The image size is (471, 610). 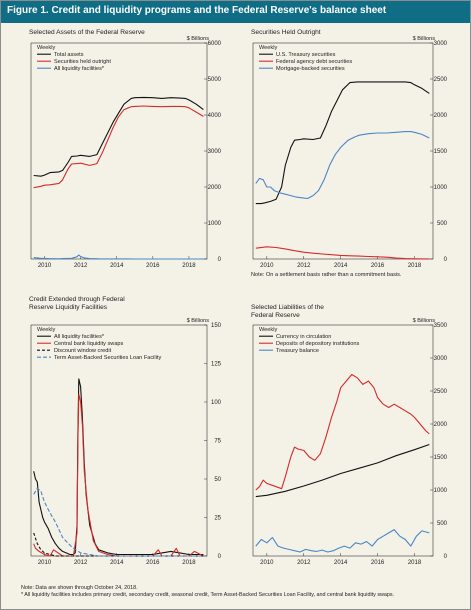 I want to click on legend-label-1: Currency in circulation, so click(x=303, y=337).